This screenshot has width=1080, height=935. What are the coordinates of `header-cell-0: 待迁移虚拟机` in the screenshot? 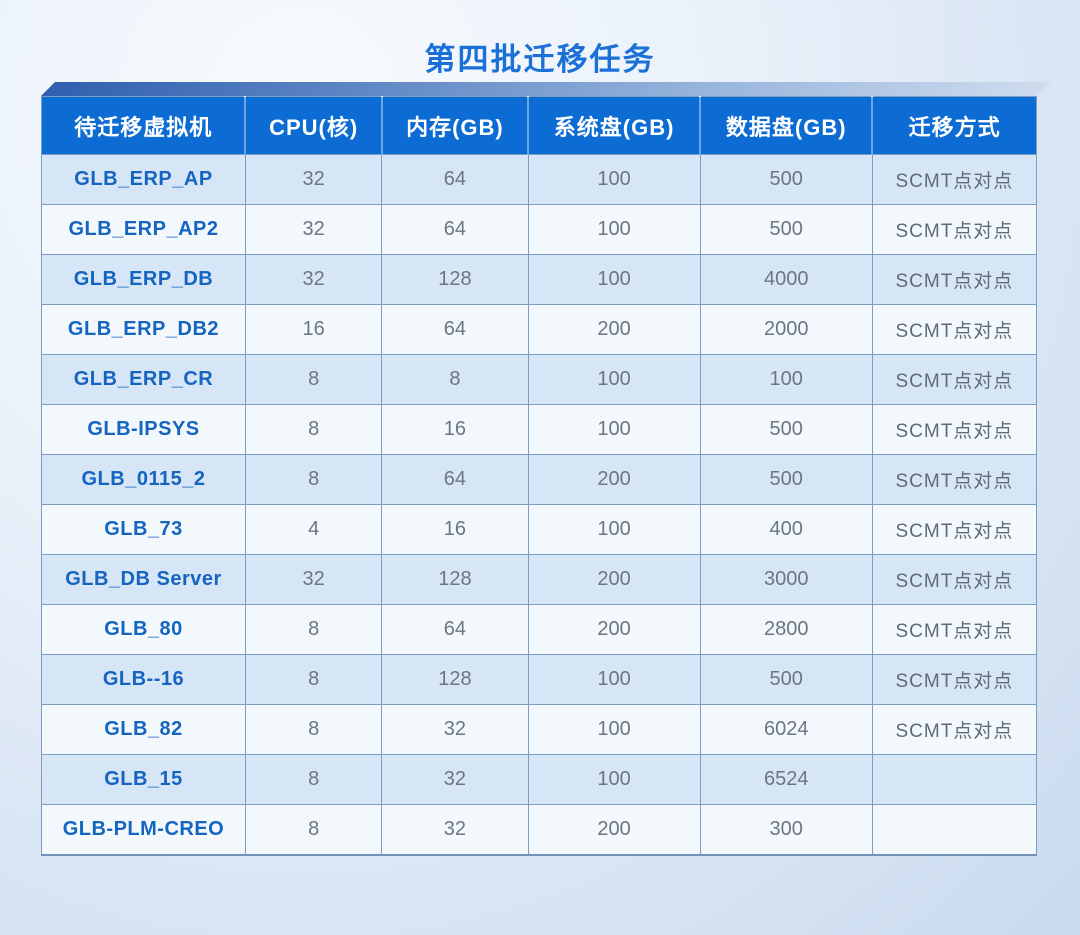 It's located at (143, 125).